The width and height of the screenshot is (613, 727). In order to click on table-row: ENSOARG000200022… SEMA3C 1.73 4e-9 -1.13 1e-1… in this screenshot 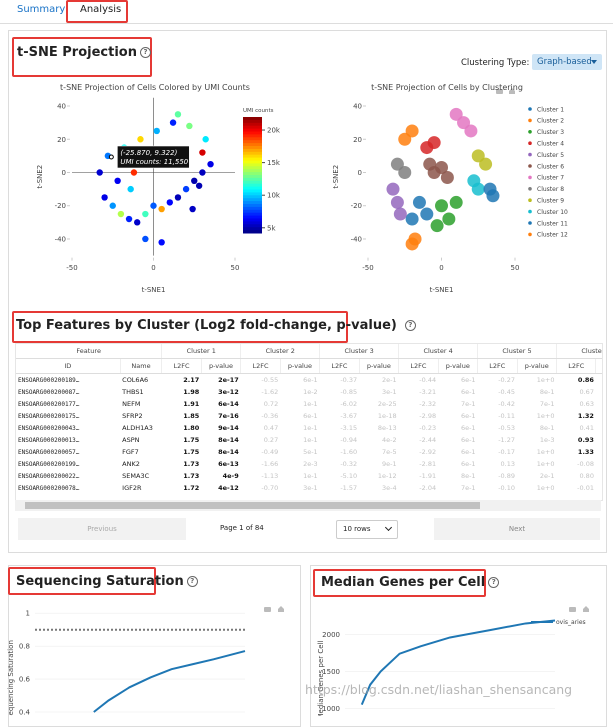, I will do `click(309, 476)`.